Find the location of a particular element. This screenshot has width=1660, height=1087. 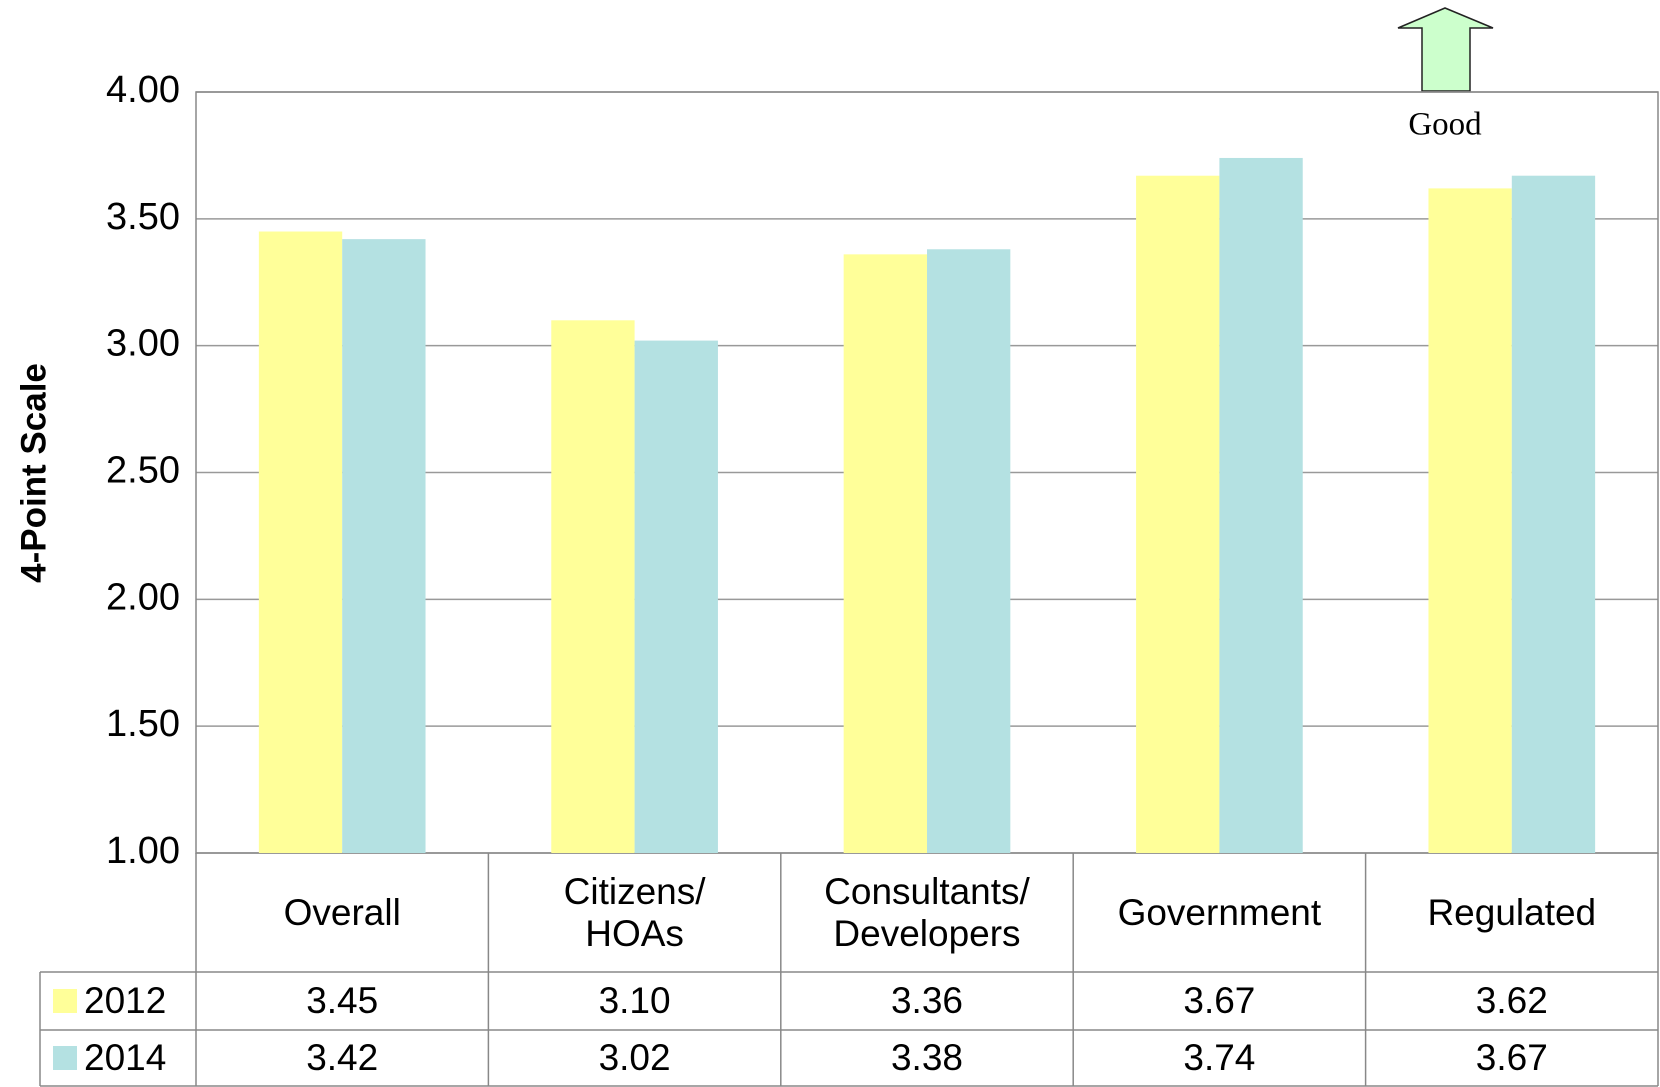

value-label: 3.10 is located at coordinates (634, 1000).